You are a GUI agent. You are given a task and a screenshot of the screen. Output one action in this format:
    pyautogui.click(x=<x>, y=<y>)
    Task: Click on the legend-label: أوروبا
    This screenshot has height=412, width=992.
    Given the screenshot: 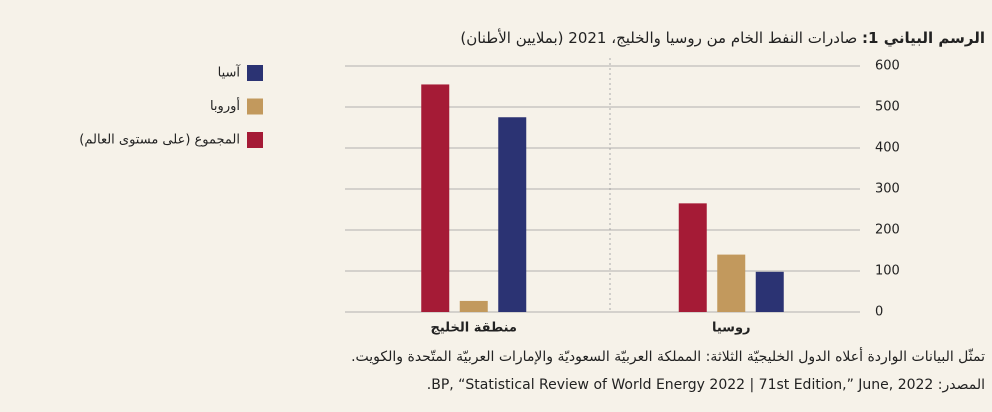 What is the action you would take?
    pyautogui.click(x=225, y=105)
    